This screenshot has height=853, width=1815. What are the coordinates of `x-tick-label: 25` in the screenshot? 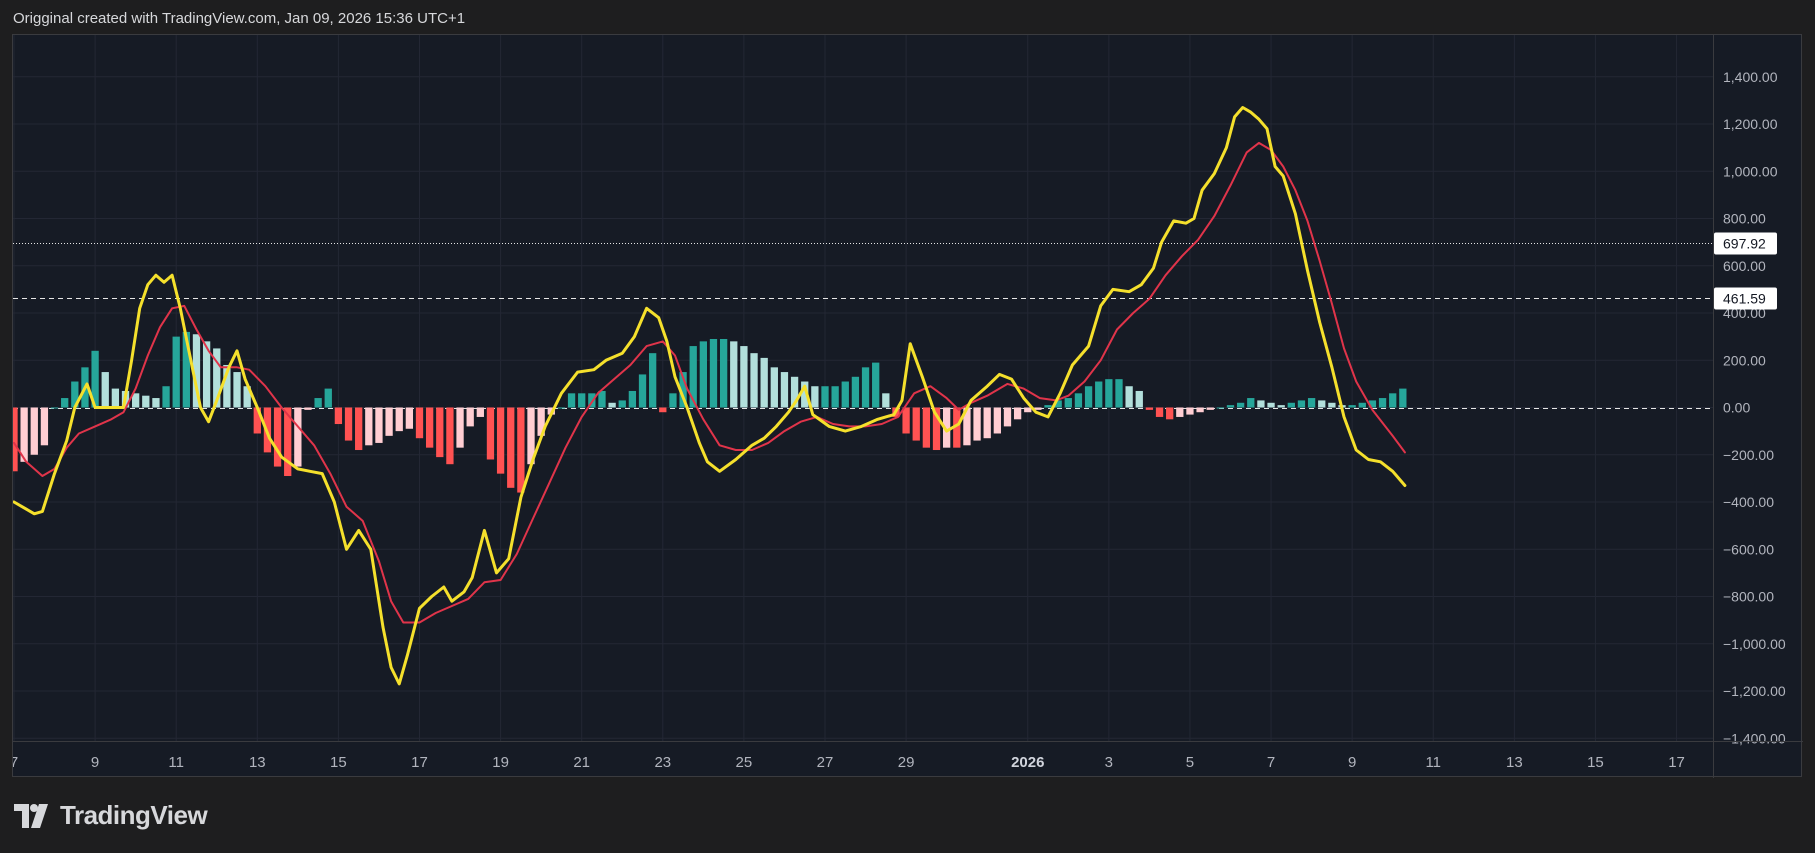 It's located at (744, 762).